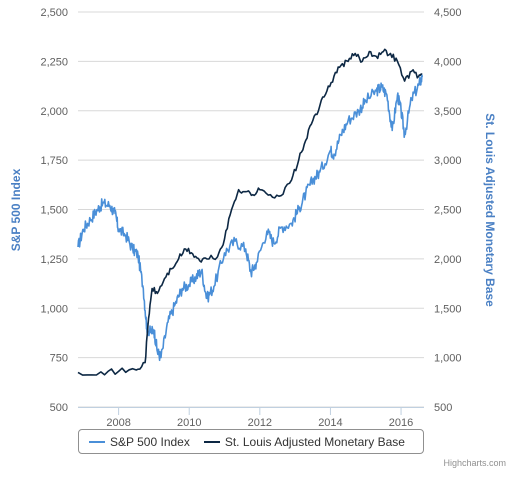 This screenshot has height=477, width=514. I want to click on legend-label-sp500: S&P 500 Index, so click(150, 441).